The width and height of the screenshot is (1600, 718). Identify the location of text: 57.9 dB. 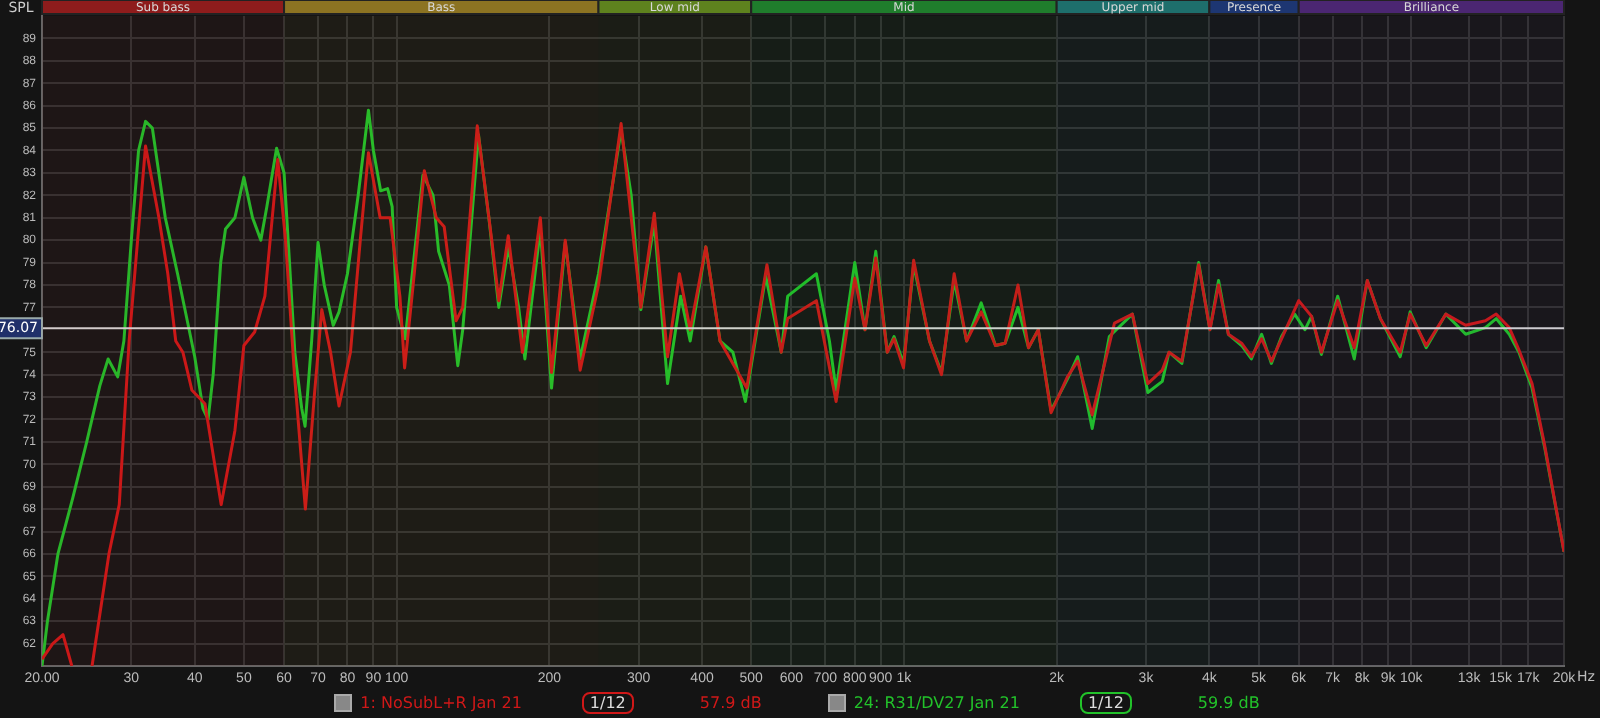
(730, 703).